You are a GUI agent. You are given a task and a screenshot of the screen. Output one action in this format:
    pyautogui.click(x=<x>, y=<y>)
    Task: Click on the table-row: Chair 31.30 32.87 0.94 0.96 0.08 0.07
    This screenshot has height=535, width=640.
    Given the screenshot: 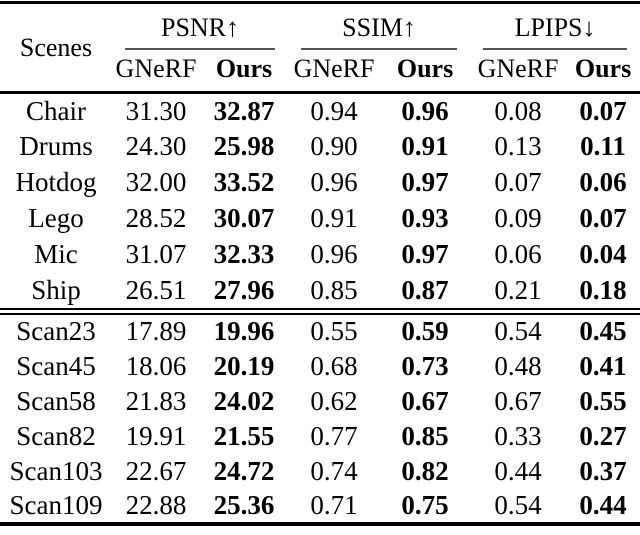 What is the action you would take?
    pyautogui.click(x=320, y=111)
    